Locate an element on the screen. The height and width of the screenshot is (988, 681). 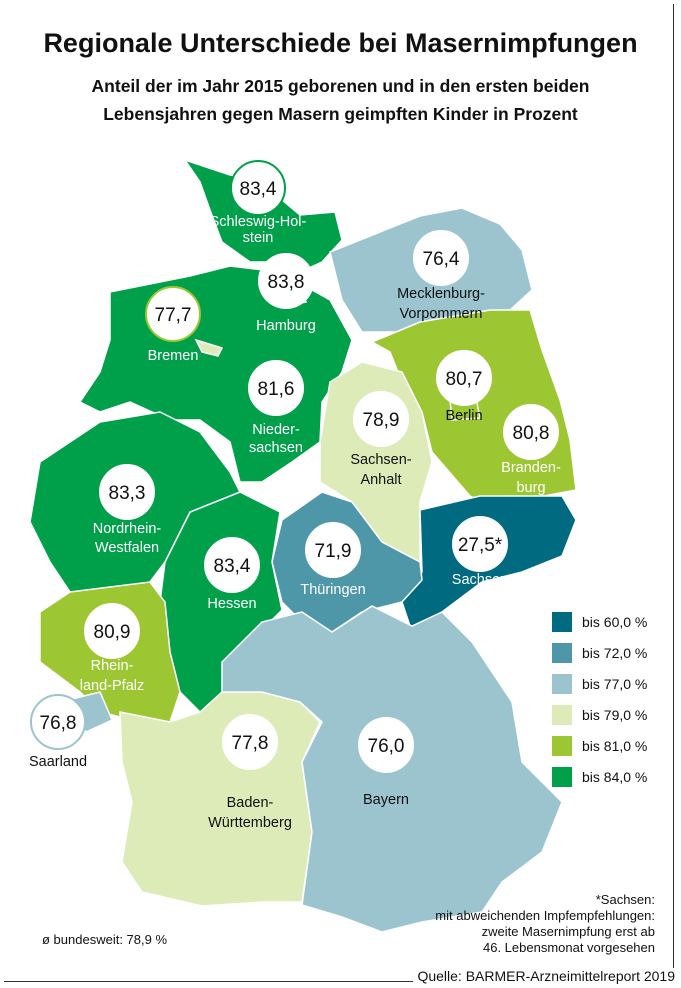
state-value: 76,0 is located at coordinates (386, 746).